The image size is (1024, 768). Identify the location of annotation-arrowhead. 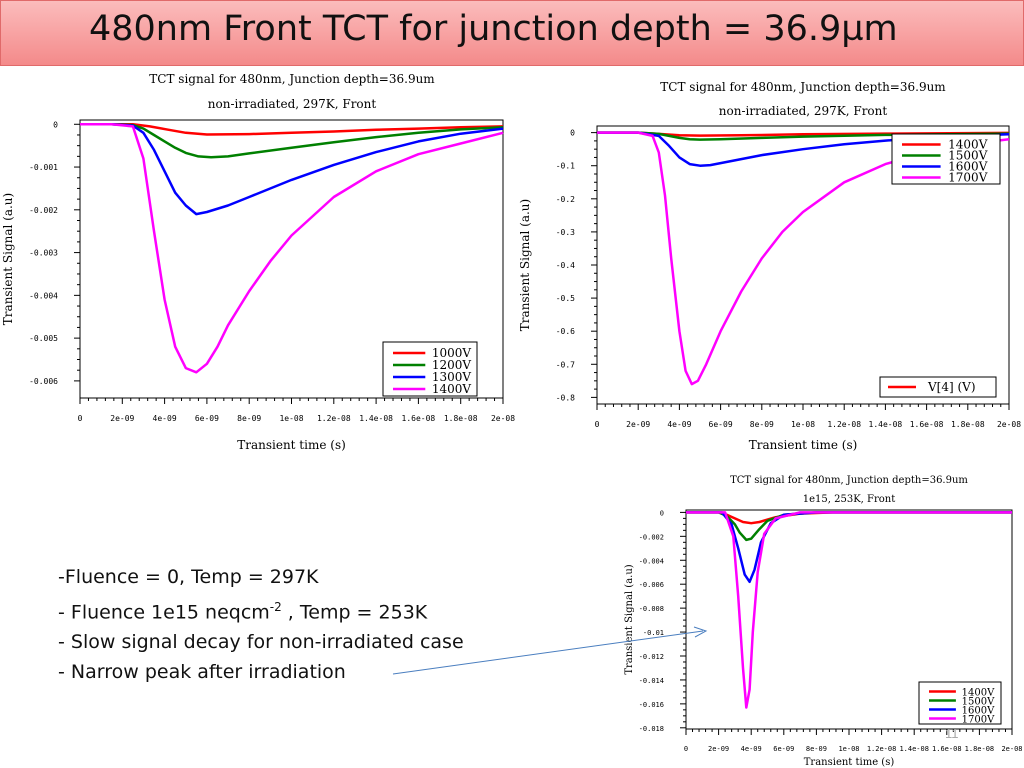
(700, 632).